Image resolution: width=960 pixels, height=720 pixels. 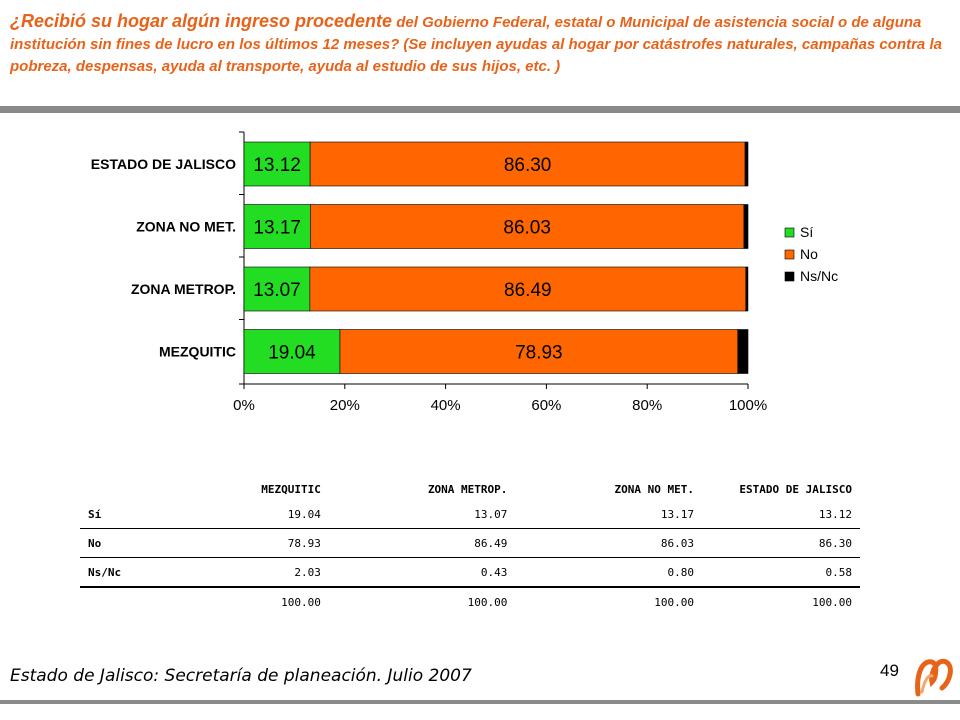 I want to click on row-label: Sí, so click(x=132, y=514).